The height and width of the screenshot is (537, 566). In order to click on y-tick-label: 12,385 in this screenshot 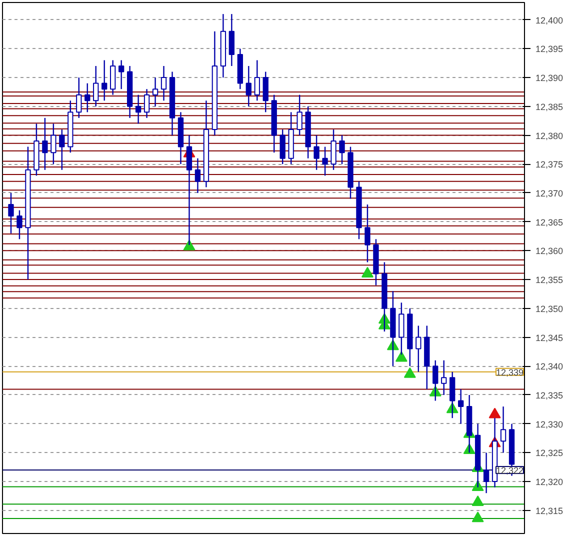, I will do `click(550, 107)`.